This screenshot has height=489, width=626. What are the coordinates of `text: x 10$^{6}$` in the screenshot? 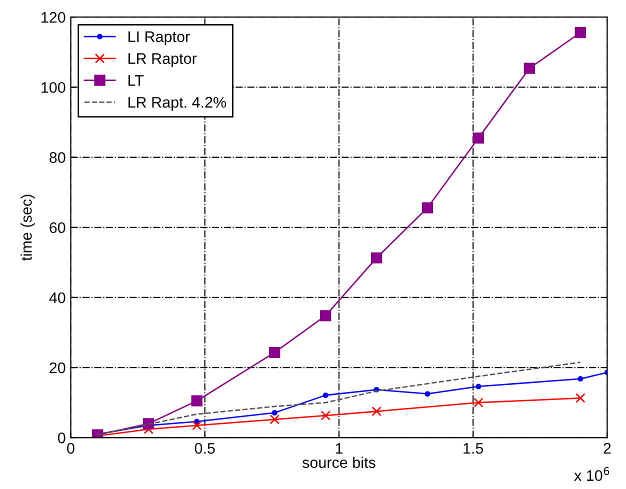 It's located at (592, 474).